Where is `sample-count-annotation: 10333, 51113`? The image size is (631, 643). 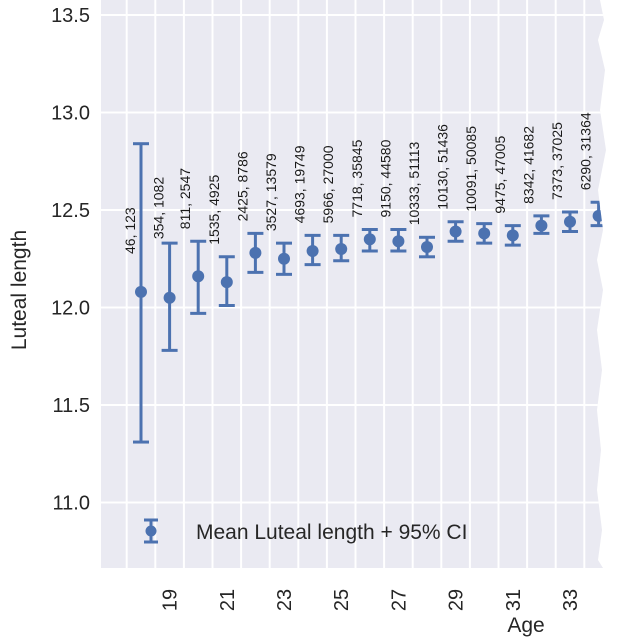
sample-count-annotation: 10333, 51113 is located at coordinates (414, 184).